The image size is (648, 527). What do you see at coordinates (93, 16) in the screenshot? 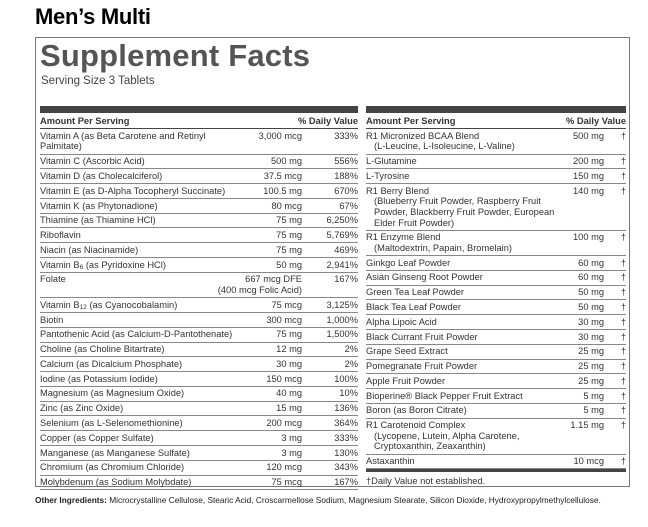
I see `product-title: Men’s Multi` at bounding box center [93, 16].